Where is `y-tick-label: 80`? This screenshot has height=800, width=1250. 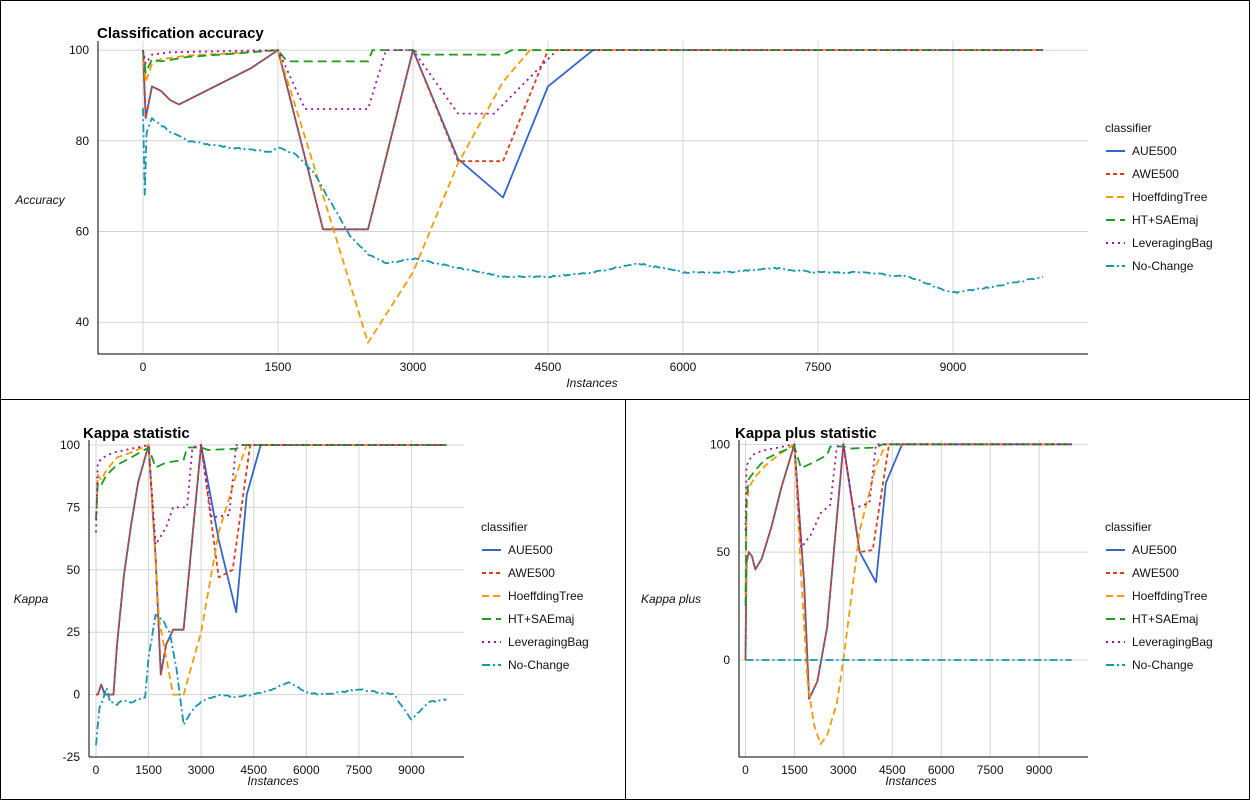
y-tick-label: 80 is located at coordinates (83, 141).